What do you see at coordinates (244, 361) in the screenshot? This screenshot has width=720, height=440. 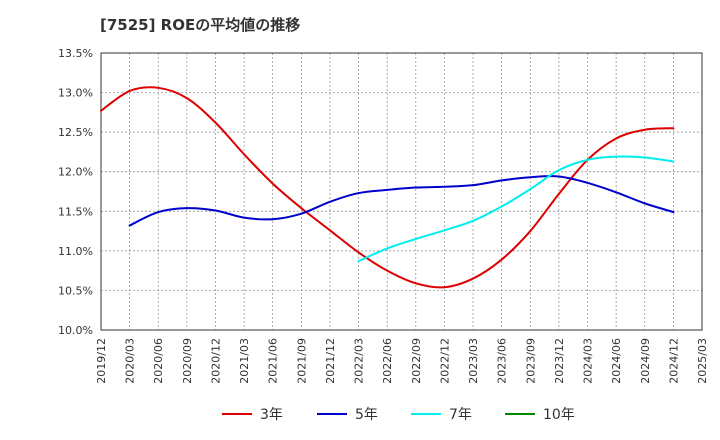 I see `x-tick-label: 2021/03` at bounding box center [244, 361].